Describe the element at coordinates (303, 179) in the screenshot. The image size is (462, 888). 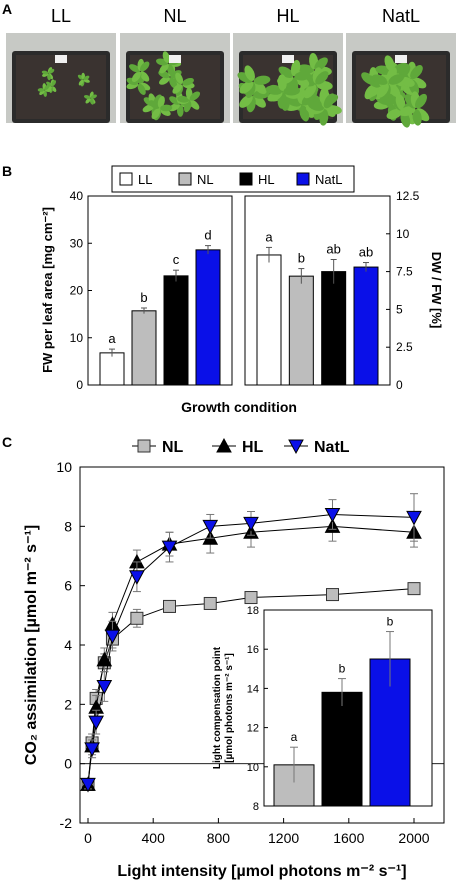
I see `legend-swatch-natl` at that location.